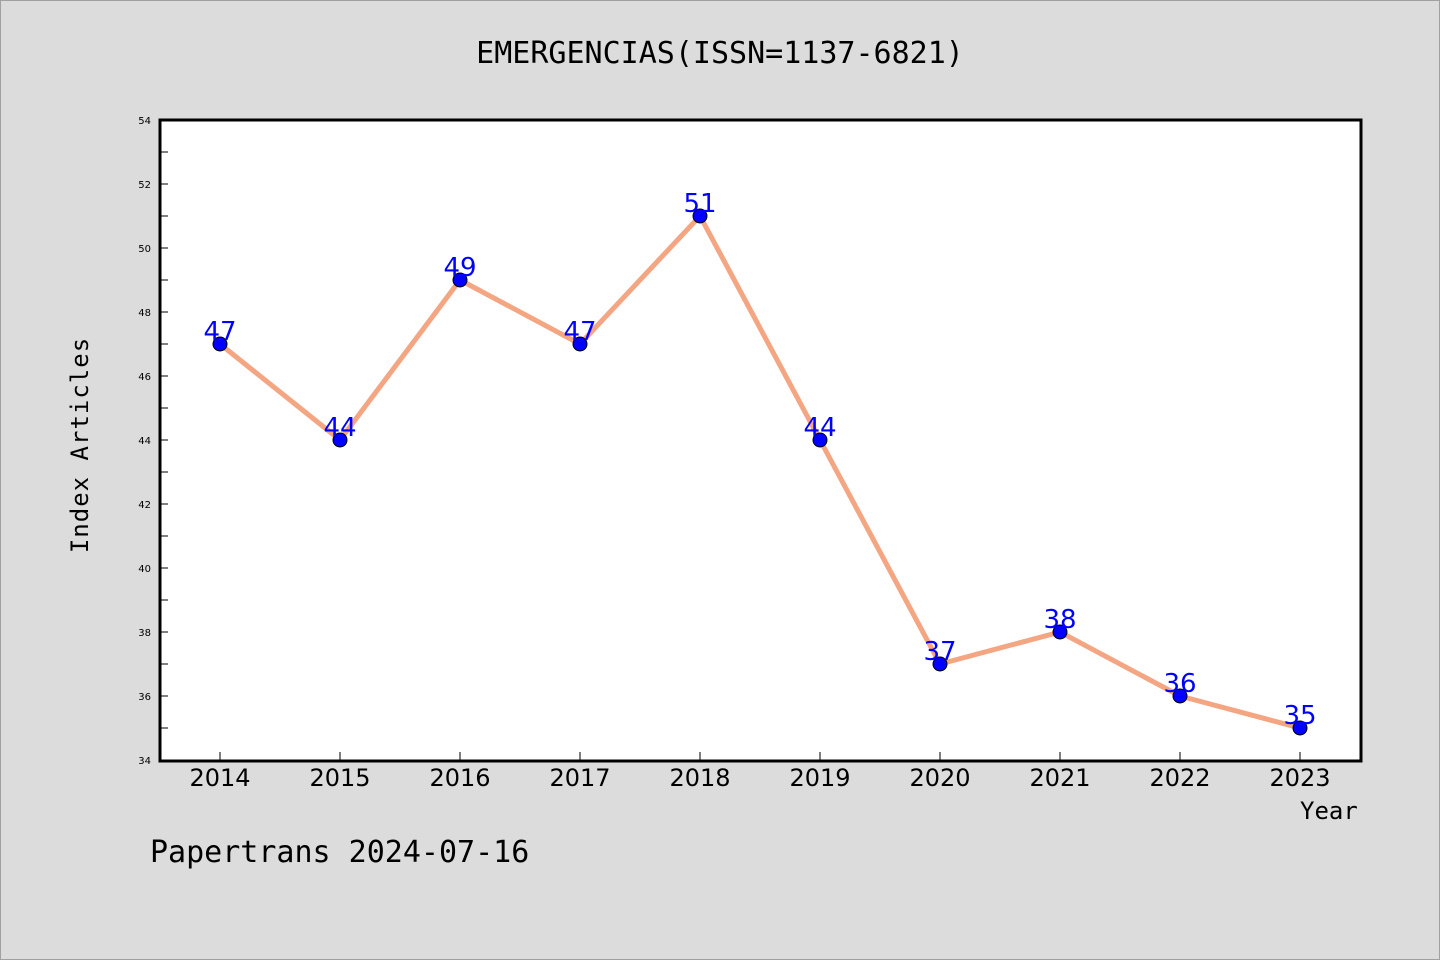  What do you see at coordinates (760, 772) in the screenshot?
I see `x-axis: 2014 2015 2016 2017 2018 2019 2020 2021 2022 2023` at bounding box center [760, 772].